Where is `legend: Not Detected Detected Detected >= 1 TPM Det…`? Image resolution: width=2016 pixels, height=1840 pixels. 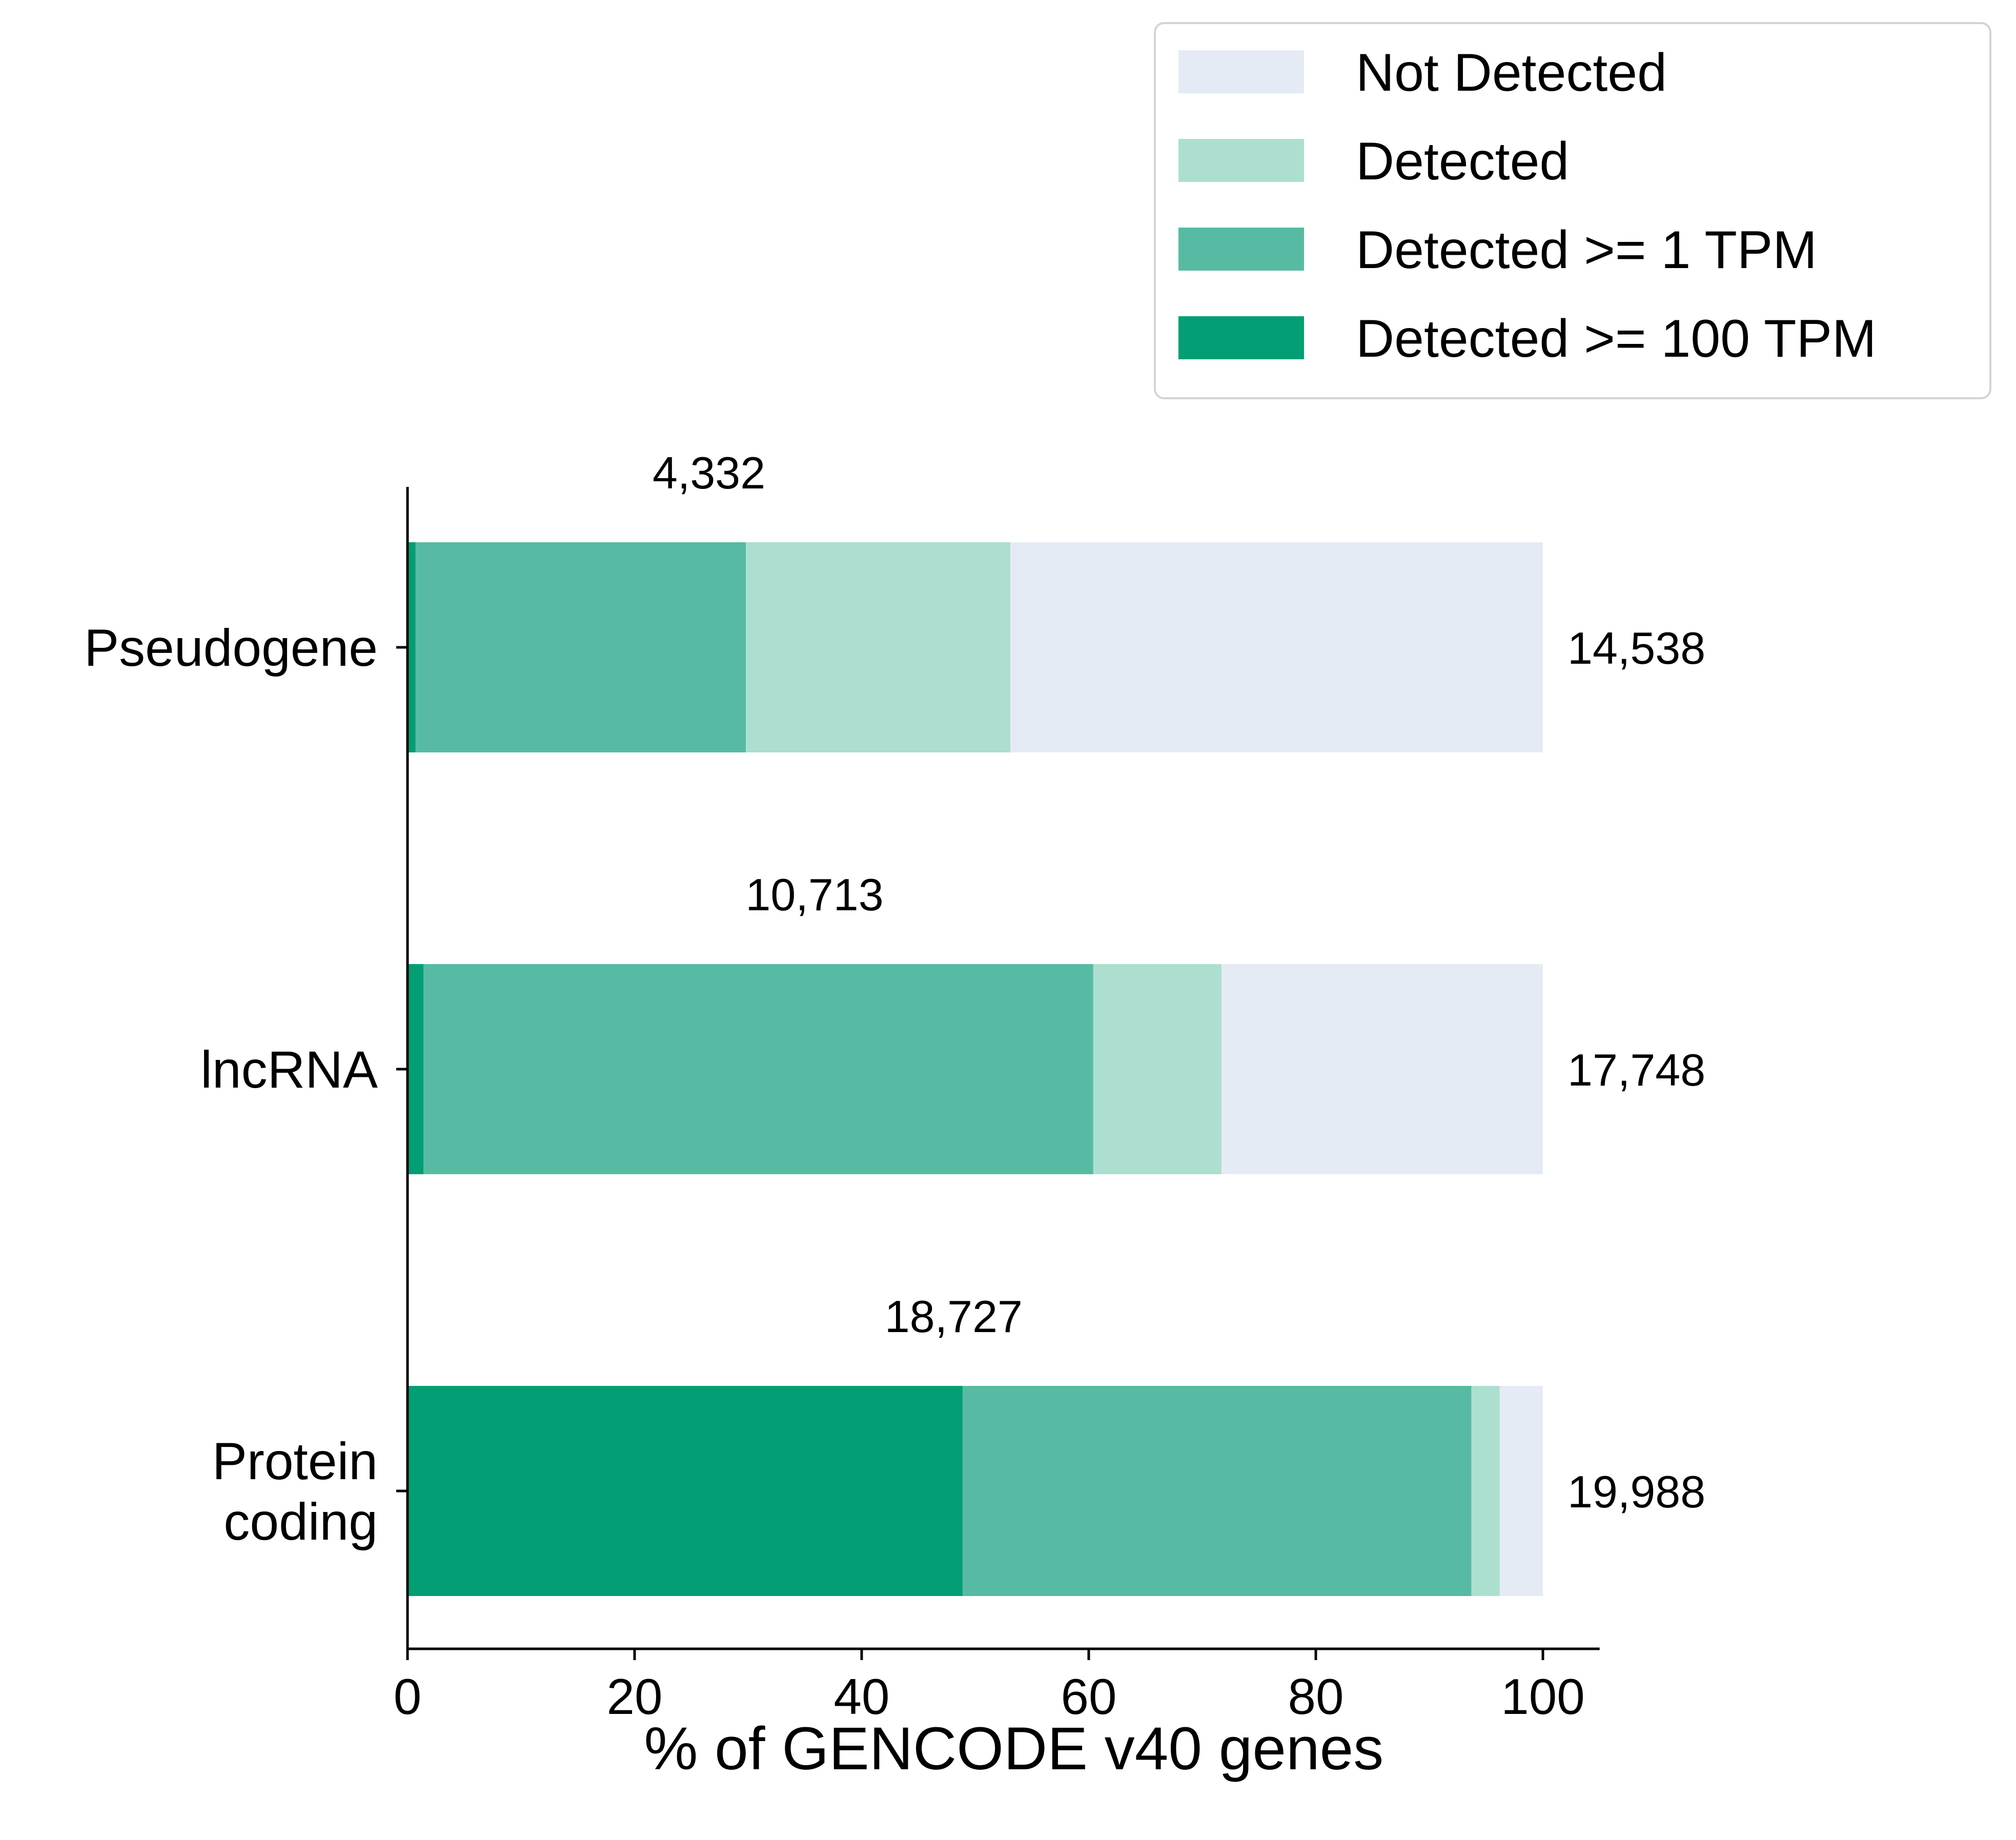 legend: Not Detected Detected Detected >= 1 TPM Det… is located at coordinates (1573, 210).